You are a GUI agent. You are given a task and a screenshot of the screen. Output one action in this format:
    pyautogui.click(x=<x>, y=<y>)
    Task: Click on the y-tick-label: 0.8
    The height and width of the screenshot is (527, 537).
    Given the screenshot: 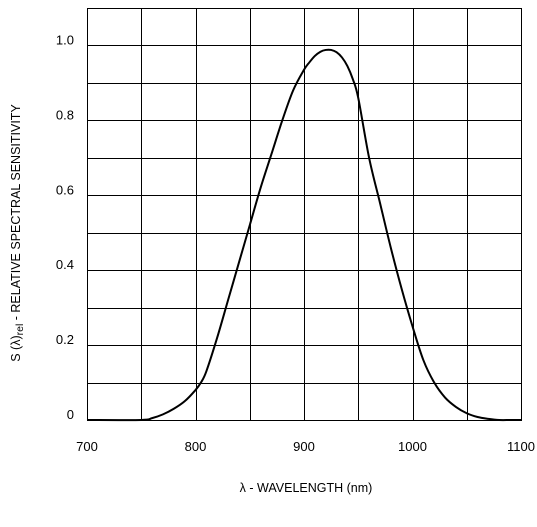 What is the action you would take?
    pyautogui.click(x=65, y=114)
    